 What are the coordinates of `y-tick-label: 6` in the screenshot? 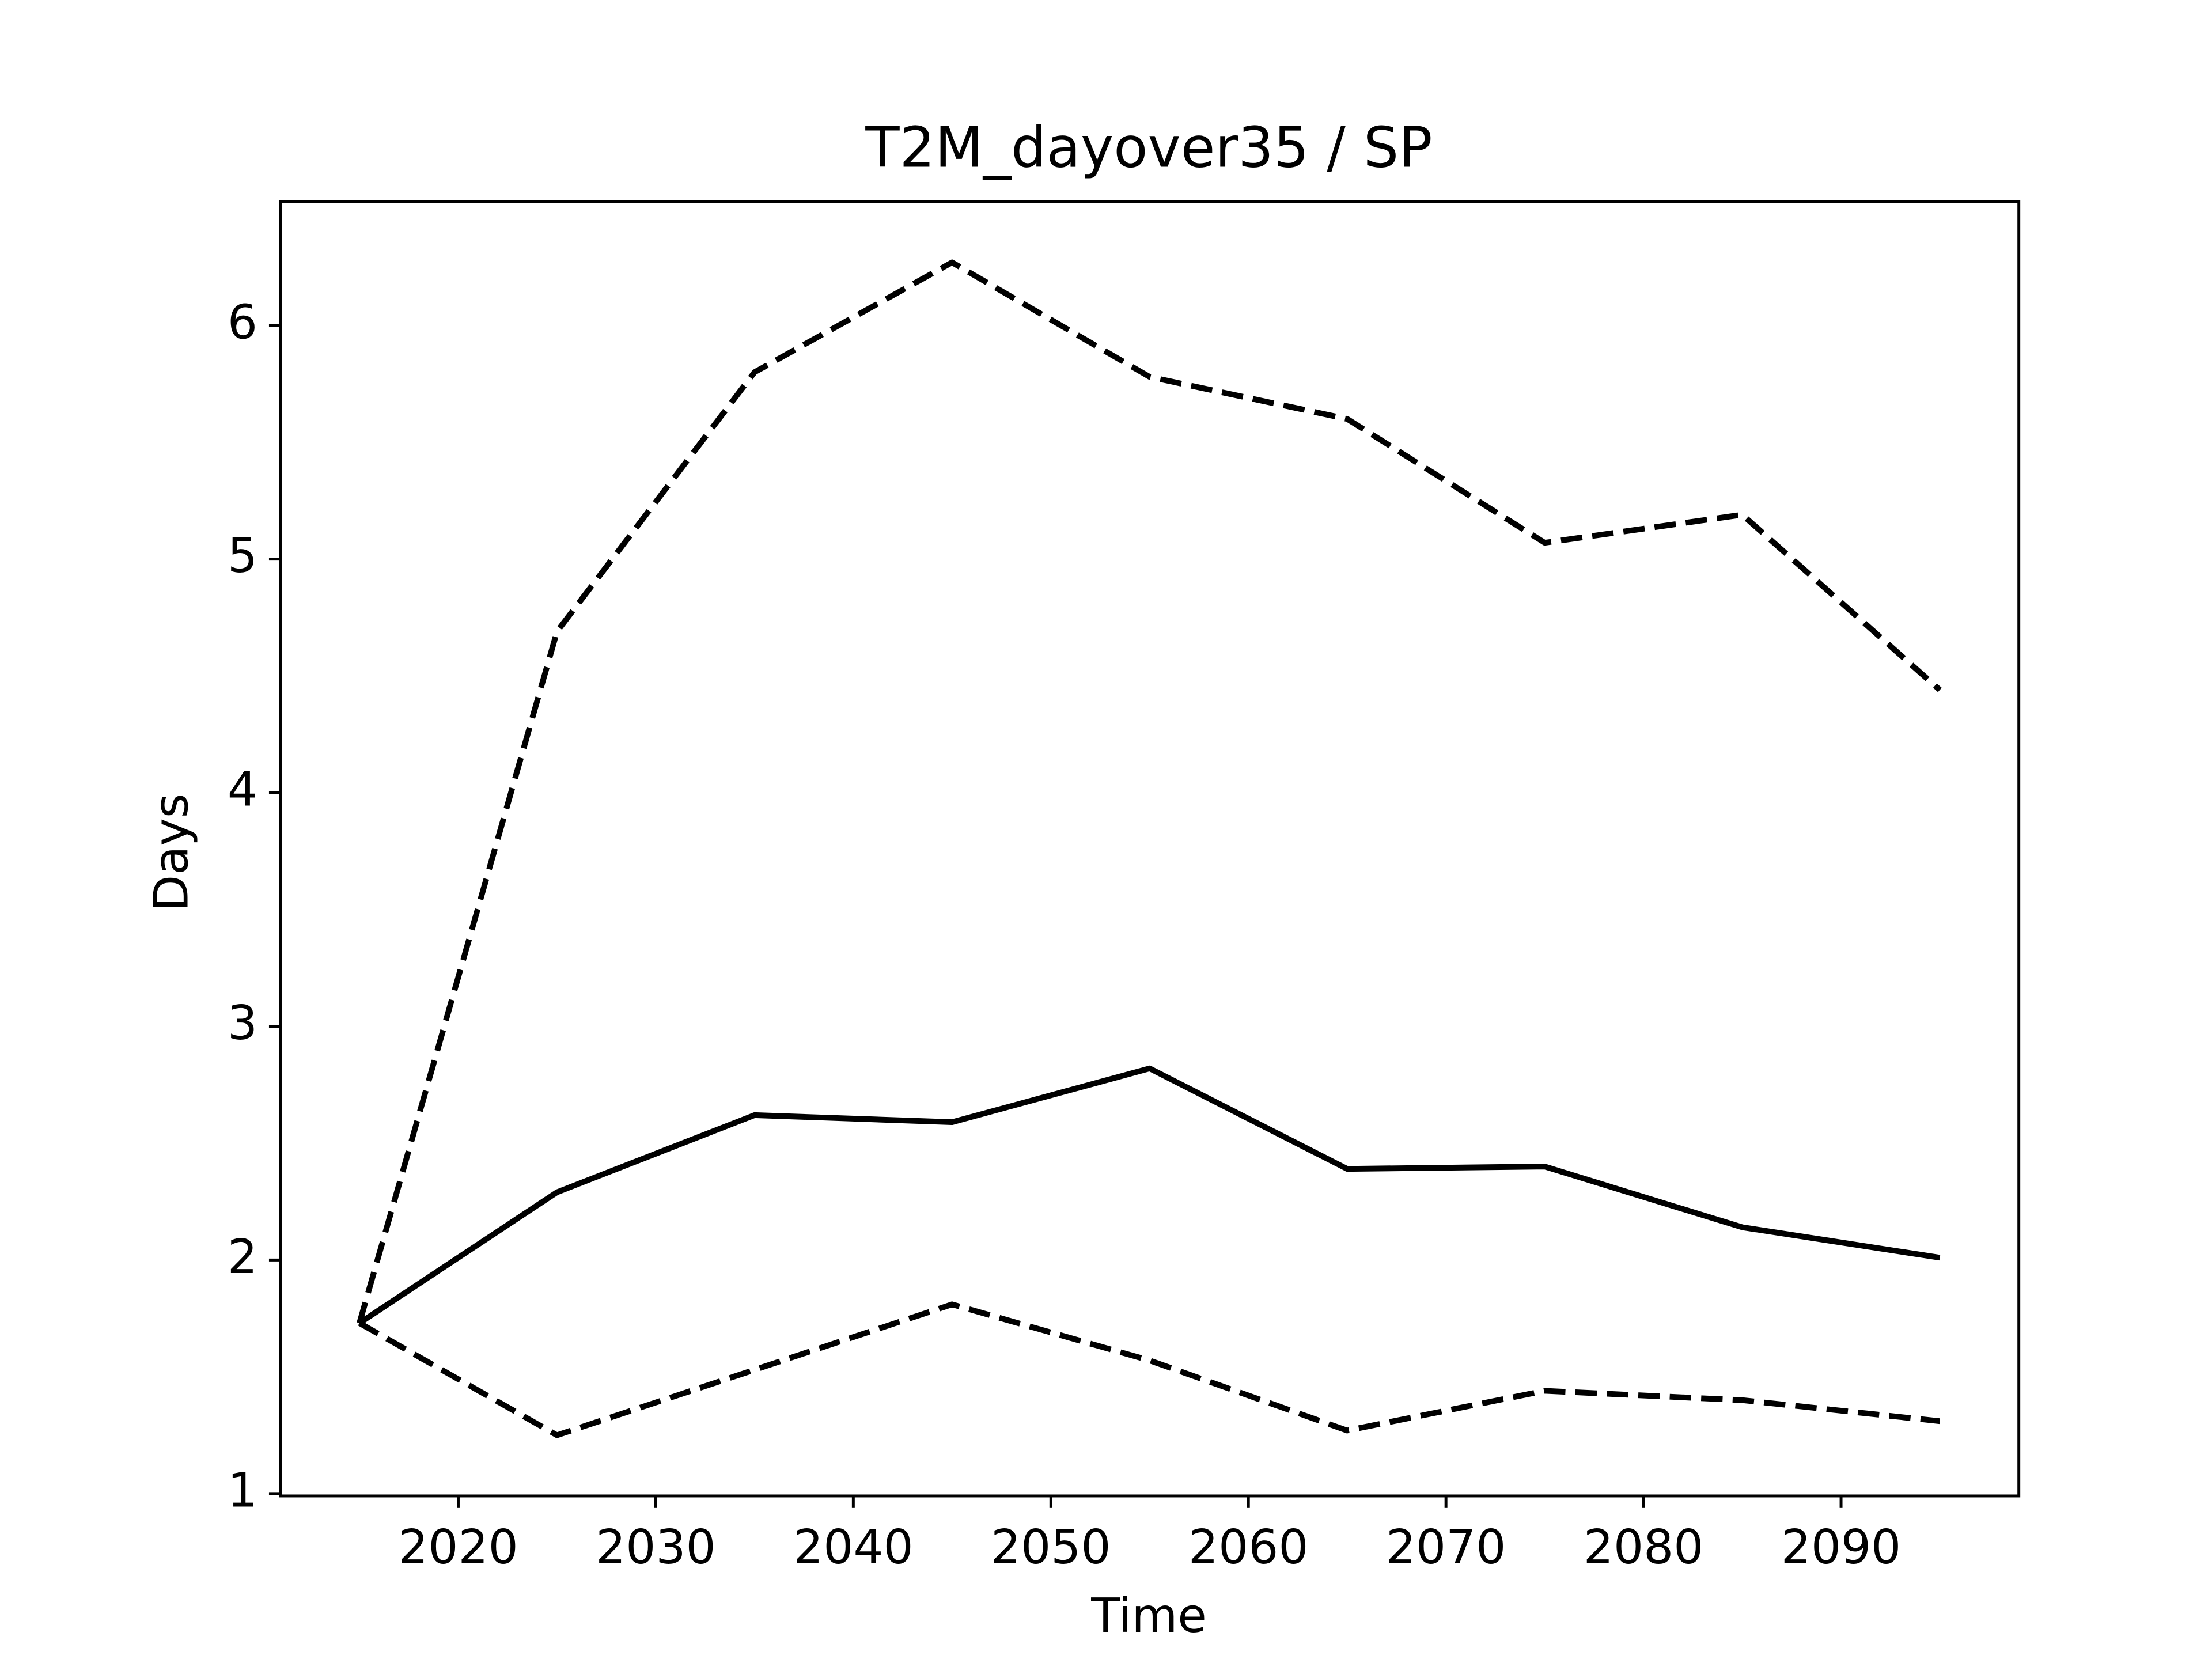 It's located at (242, 322).